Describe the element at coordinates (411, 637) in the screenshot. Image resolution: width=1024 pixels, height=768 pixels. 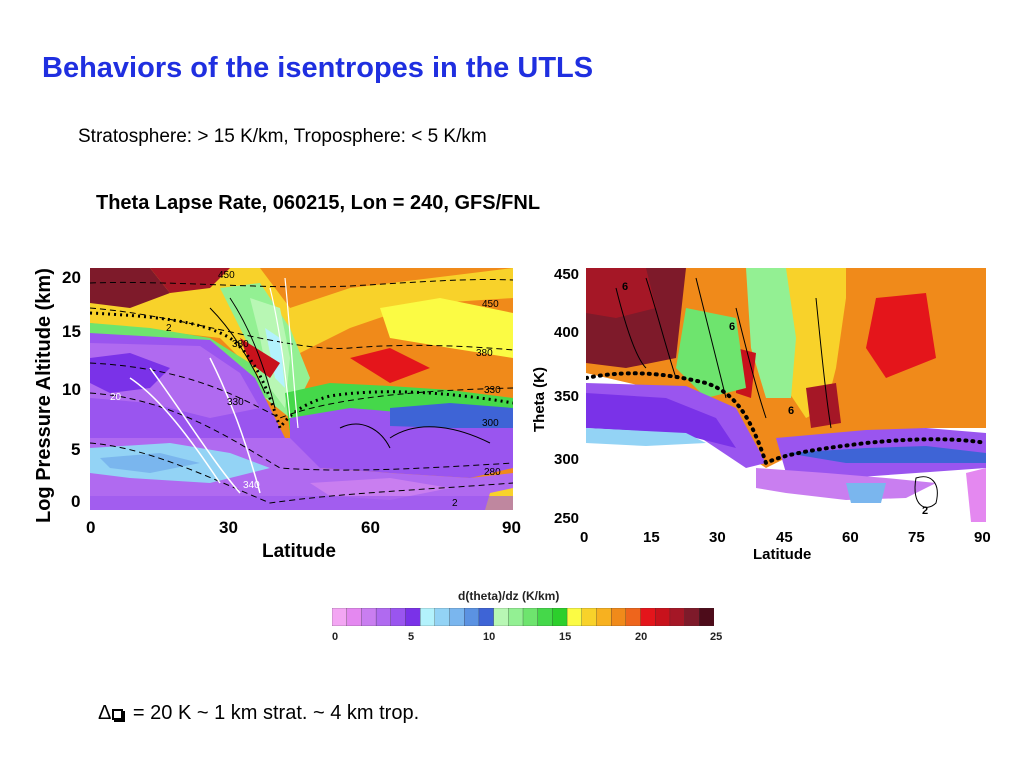
I see `colorbar-tick: 5` at that location.